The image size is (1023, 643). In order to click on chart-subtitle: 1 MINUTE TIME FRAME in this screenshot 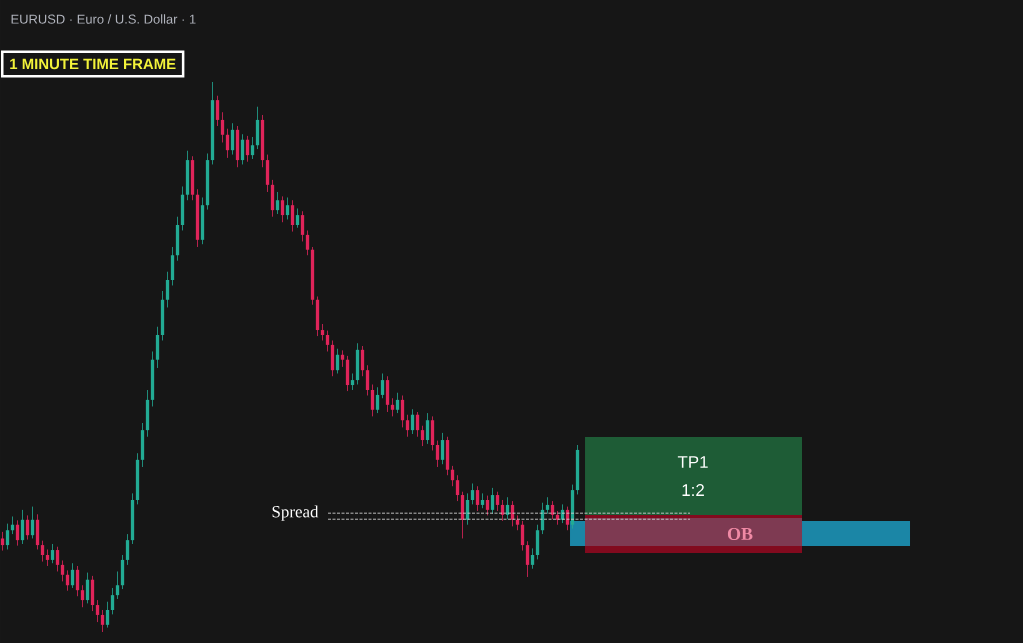, I will do `click(93, 64)`.